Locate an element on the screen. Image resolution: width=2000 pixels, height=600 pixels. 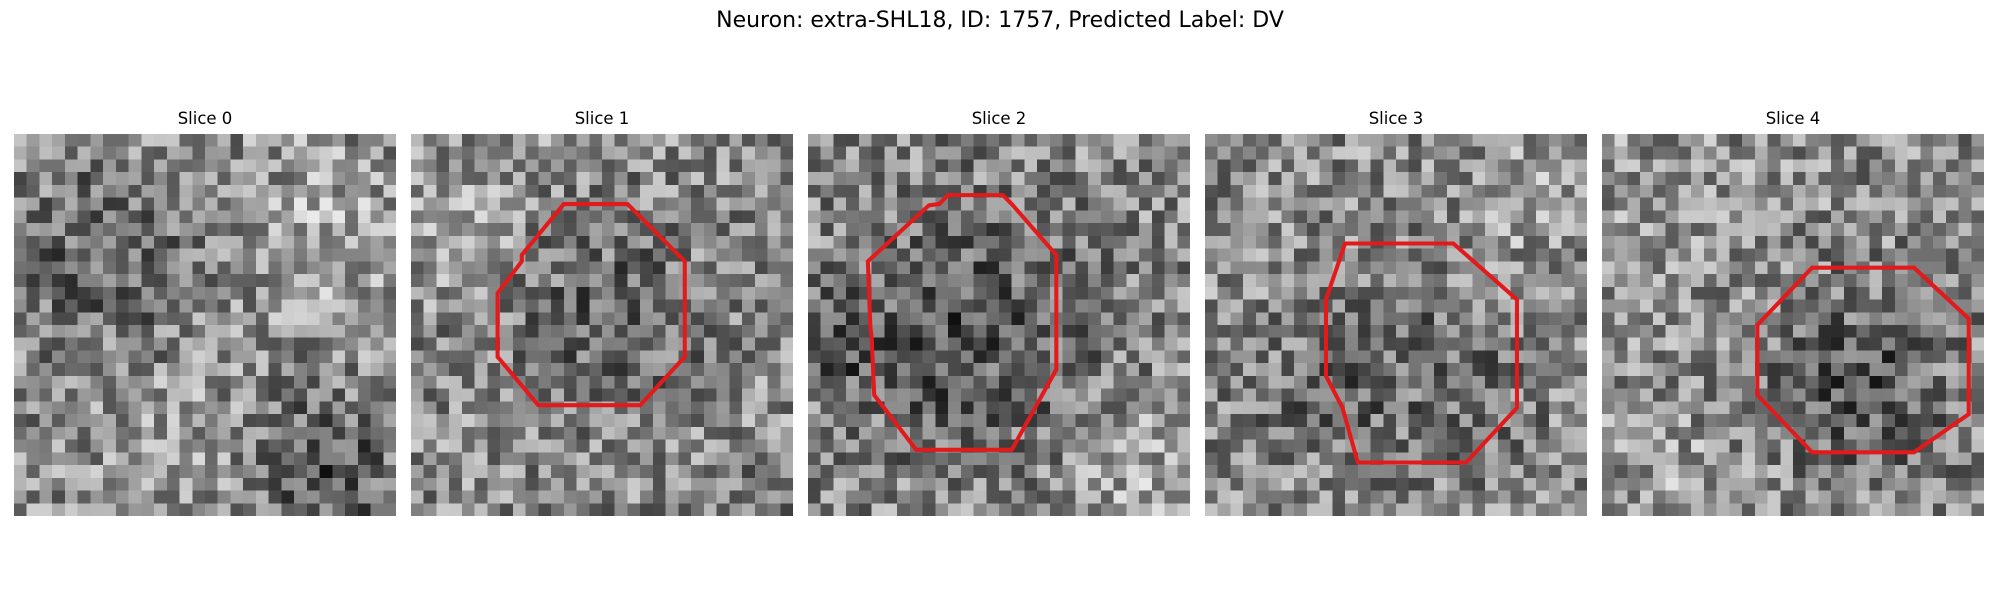
slice-title-0: Slice 0 is located at coordinates (205, 118).